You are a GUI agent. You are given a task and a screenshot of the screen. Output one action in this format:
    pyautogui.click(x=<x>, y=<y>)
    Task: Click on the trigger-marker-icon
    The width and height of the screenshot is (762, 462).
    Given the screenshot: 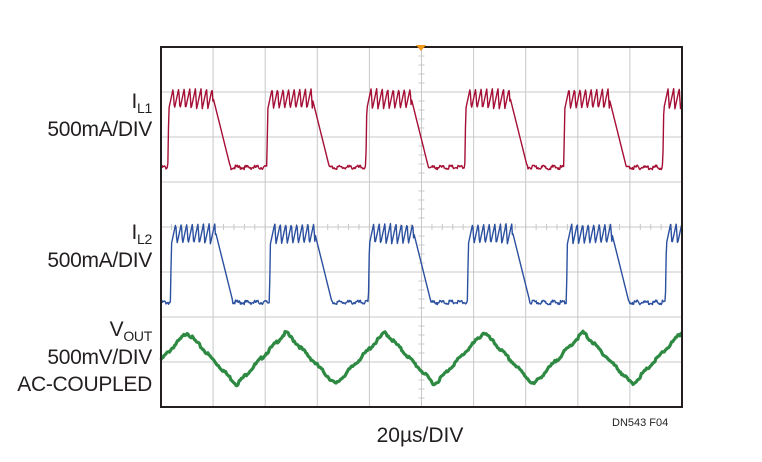 What is the action you would take?
    pyautogui.click(x=421, y=48)
    